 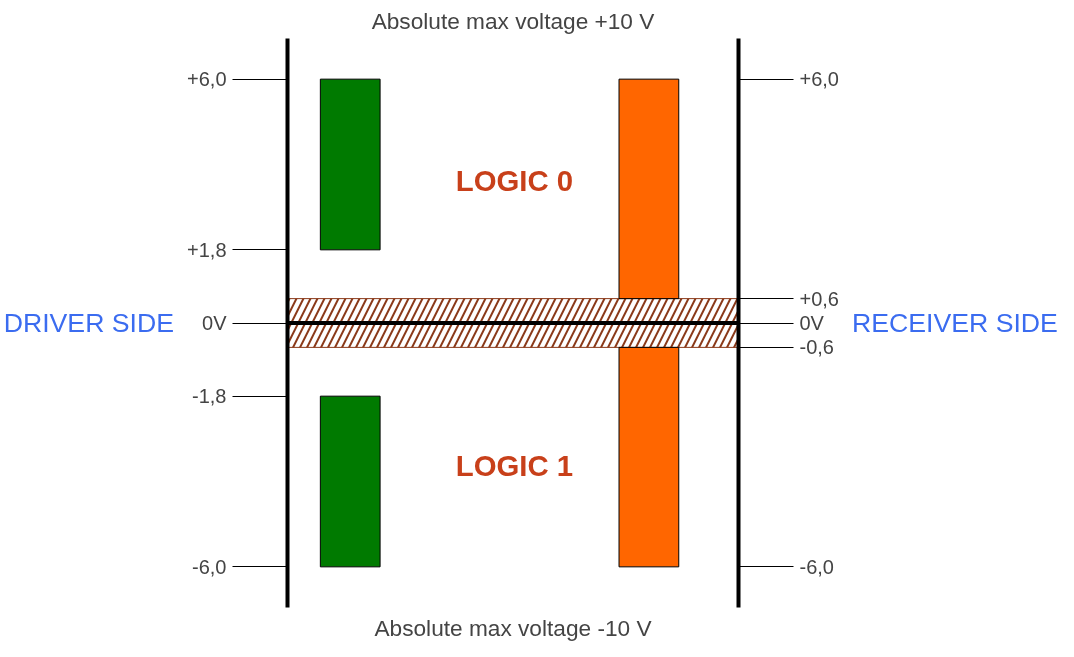 What do you see at coordinates (514, 465) in the screenshot?
I see `annotation: LOGIC 1` at bounding box center [514, 465].